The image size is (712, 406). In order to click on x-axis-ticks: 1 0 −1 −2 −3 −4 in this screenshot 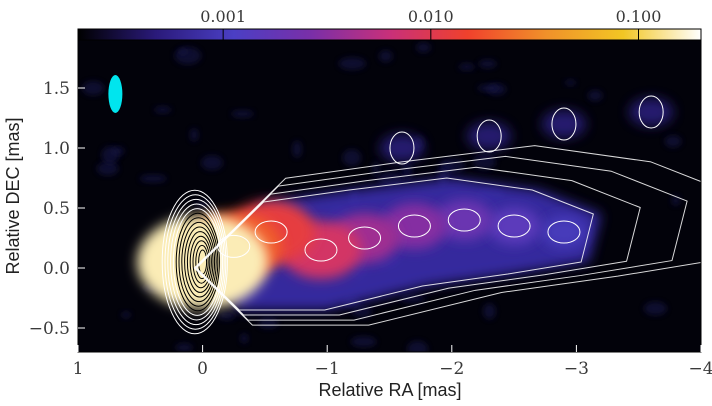, I will do `click(392, 362)`.